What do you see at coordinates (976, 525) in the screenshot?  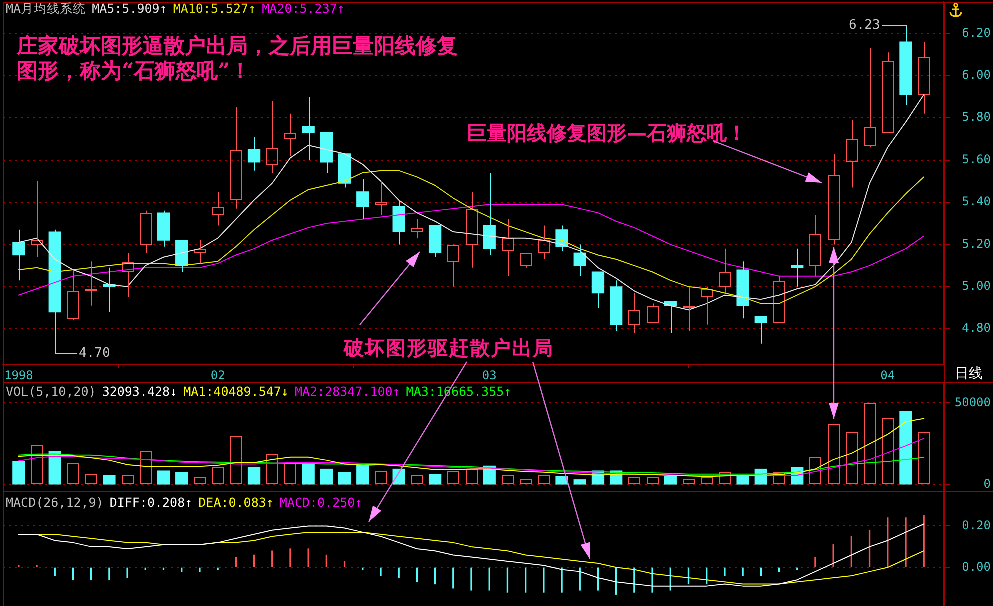 I see `y-tick-label: 0.20` at bounding box center [976, 525].